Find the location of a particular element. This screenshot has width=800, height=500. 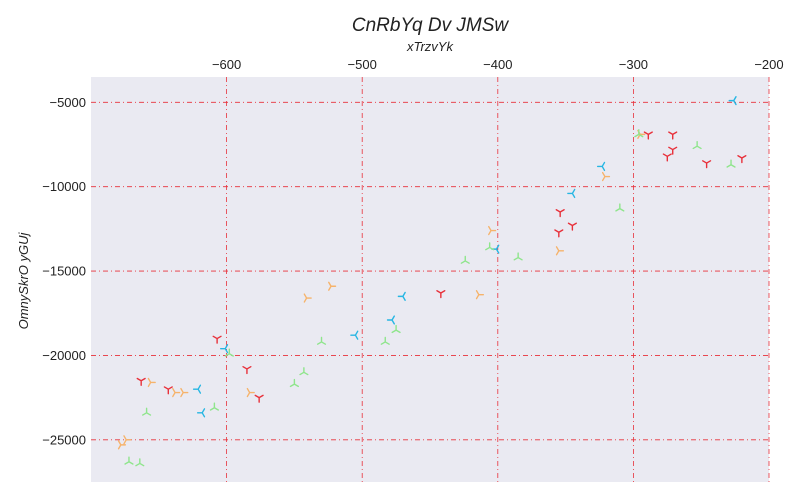

x-tick-label: −400 is located at coordinates (497, 64).